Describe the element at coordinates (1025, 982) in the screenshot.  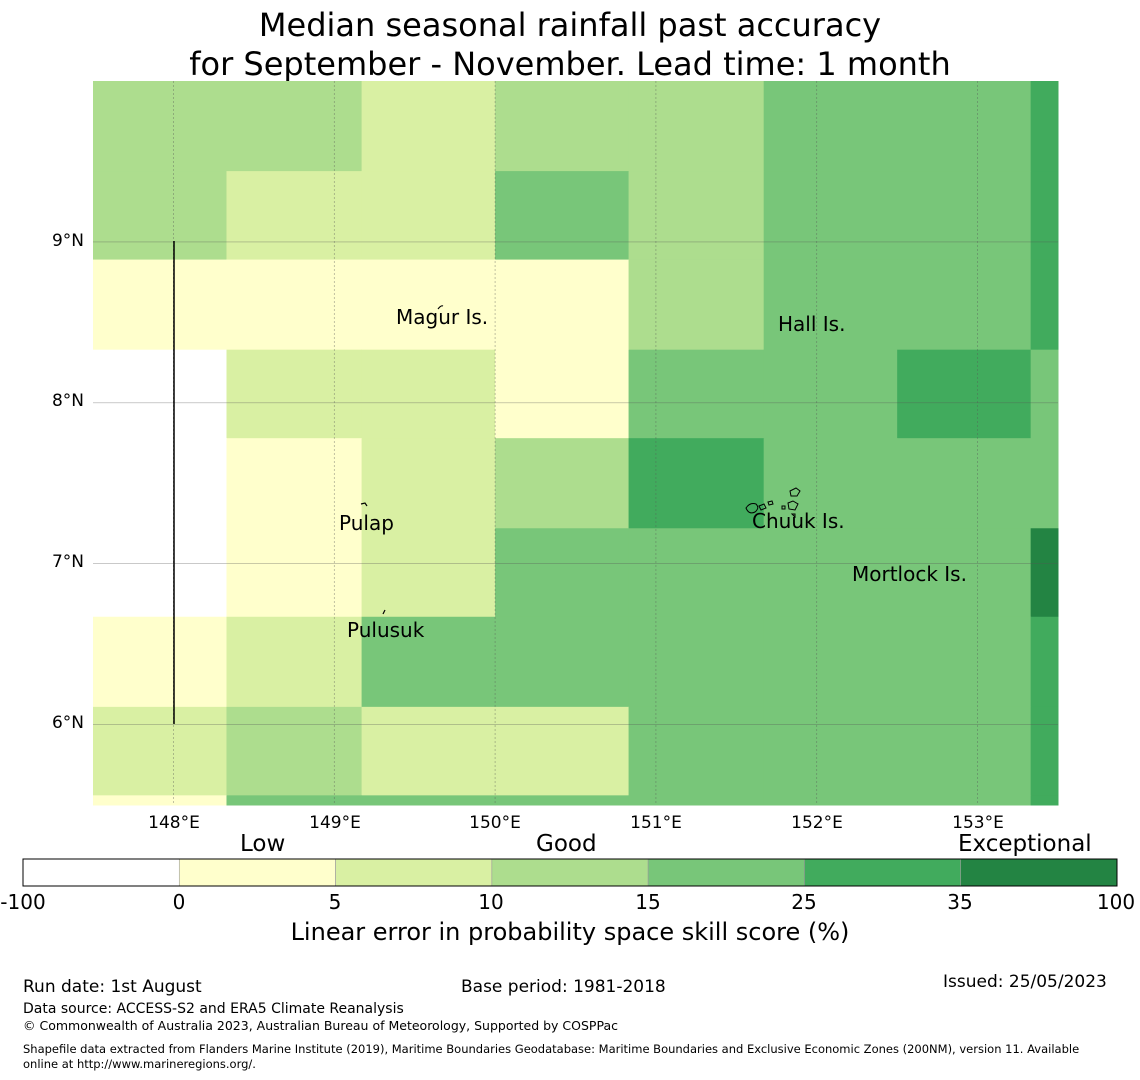
I see `issued-date: Issued: 25/05/2023` at that location.